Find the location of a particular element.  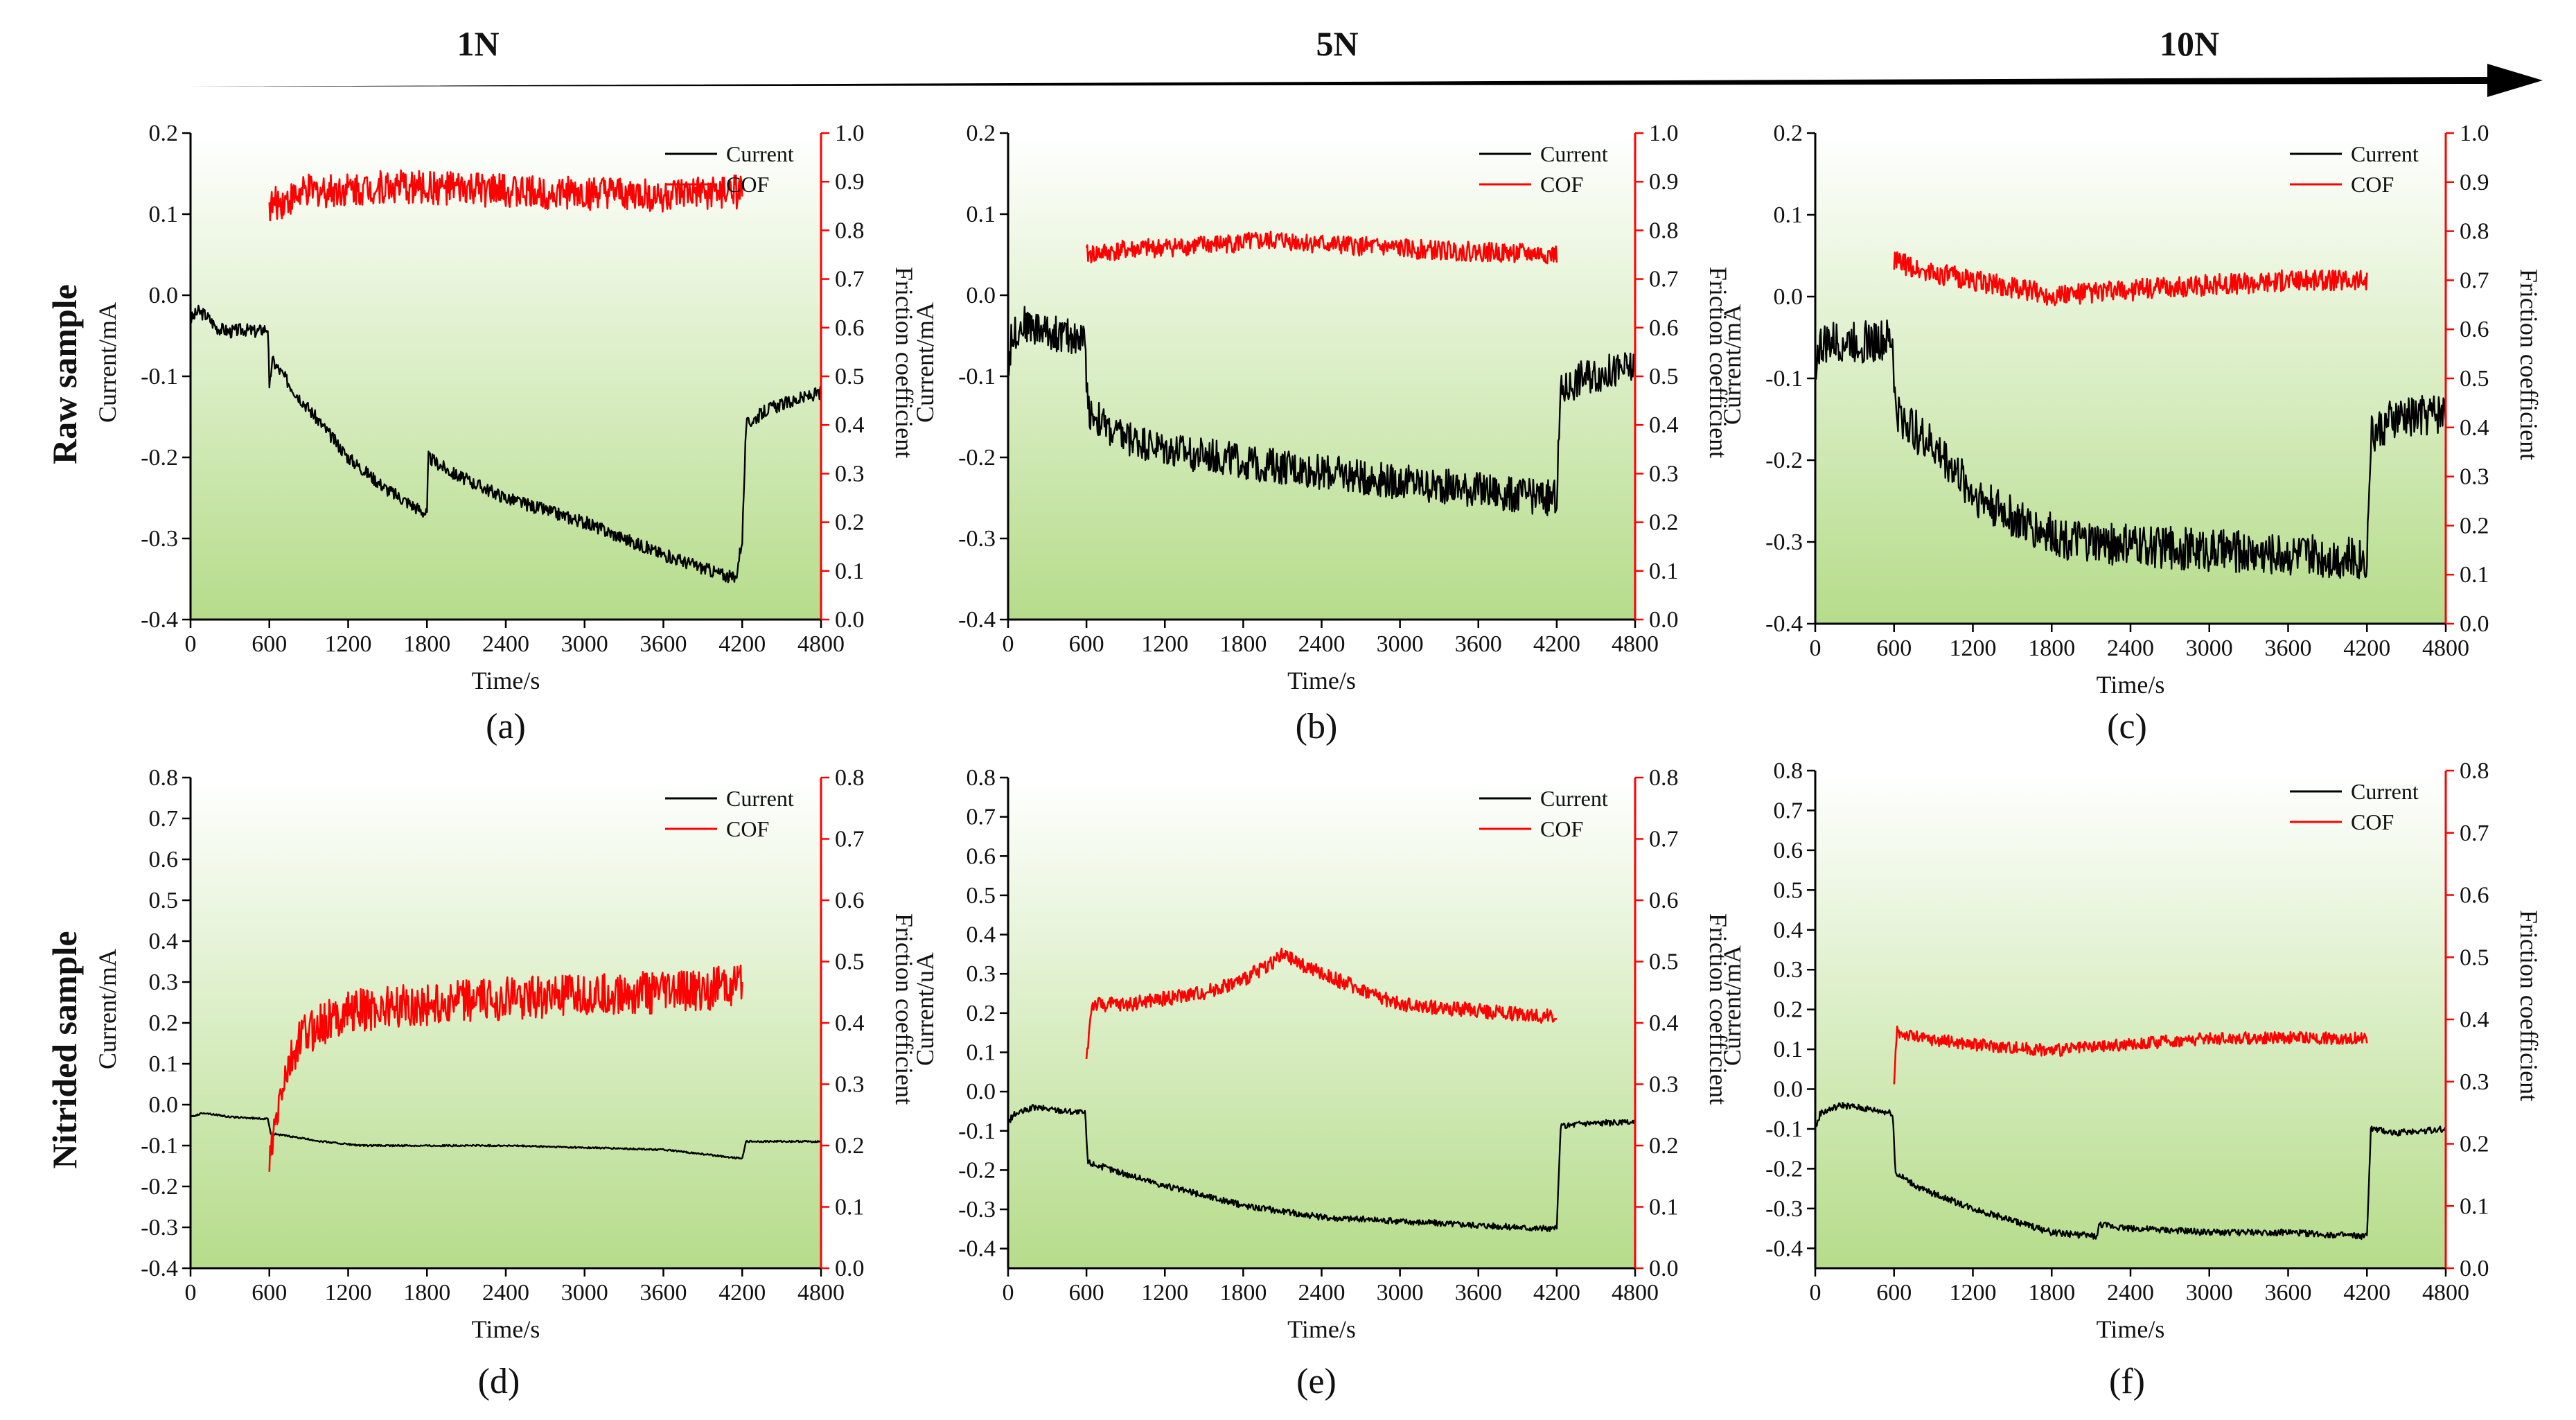

load-label-1n: 1N is located at coordinates (478, 43).